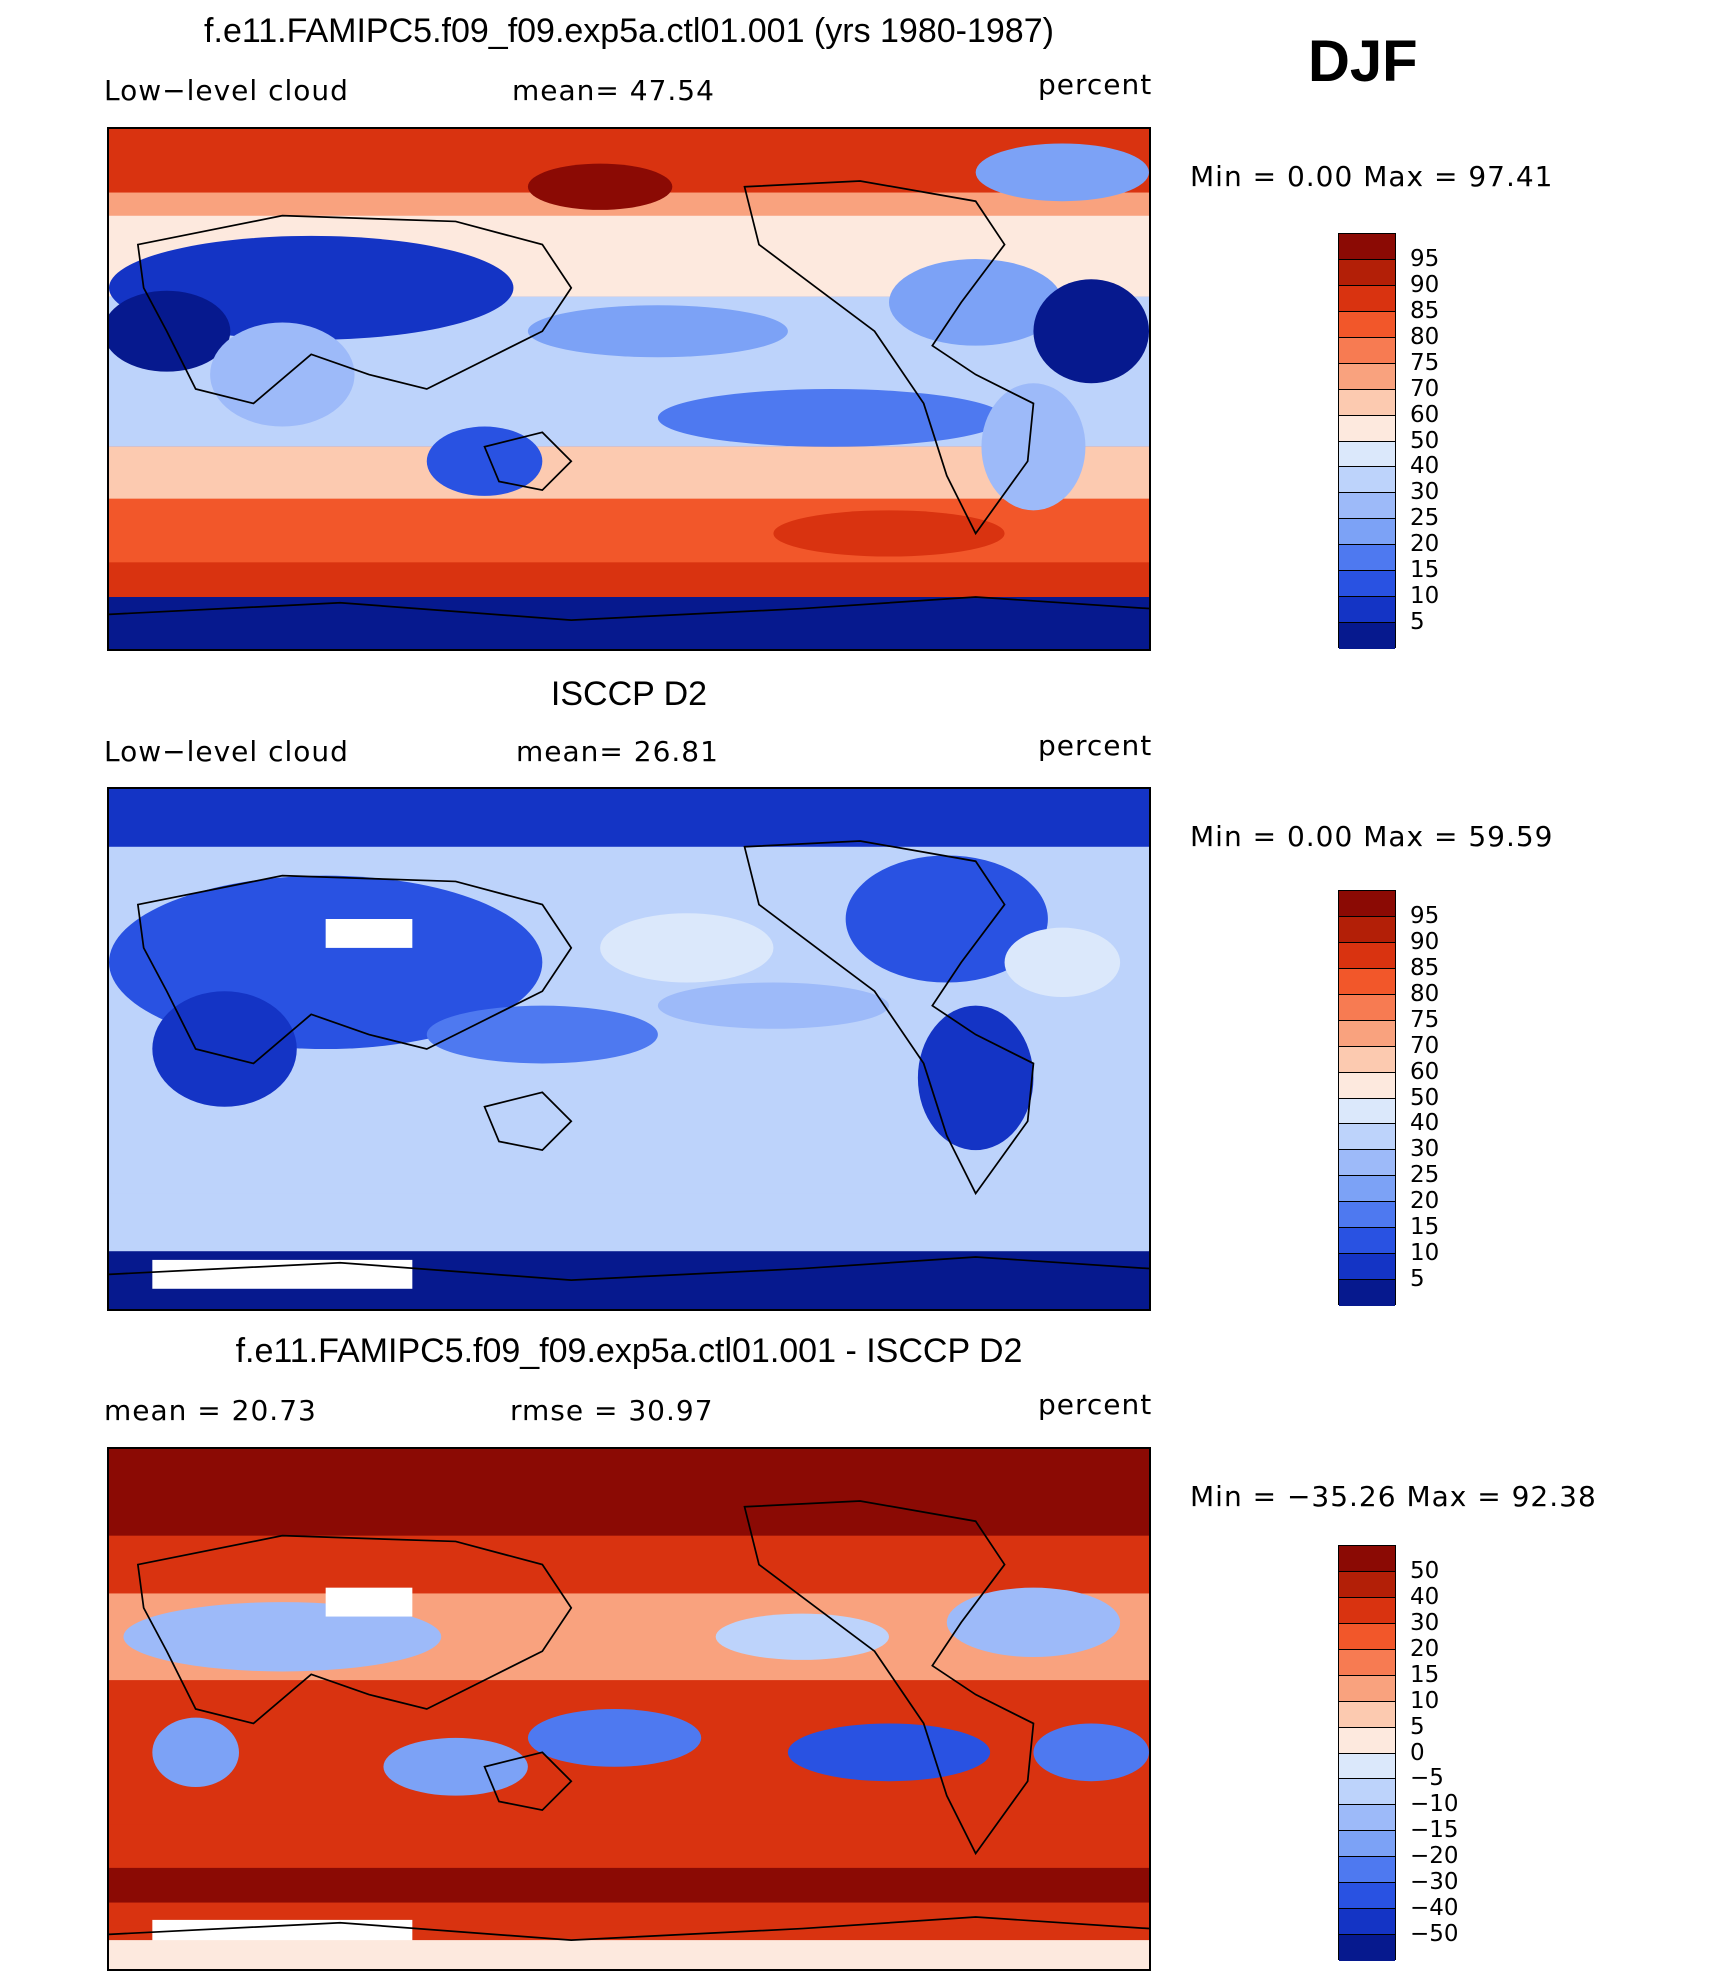  Describe the element at coordinates (1434, 1934) in the screenshot. I see `colorbar-tick-label: −50` at that location.